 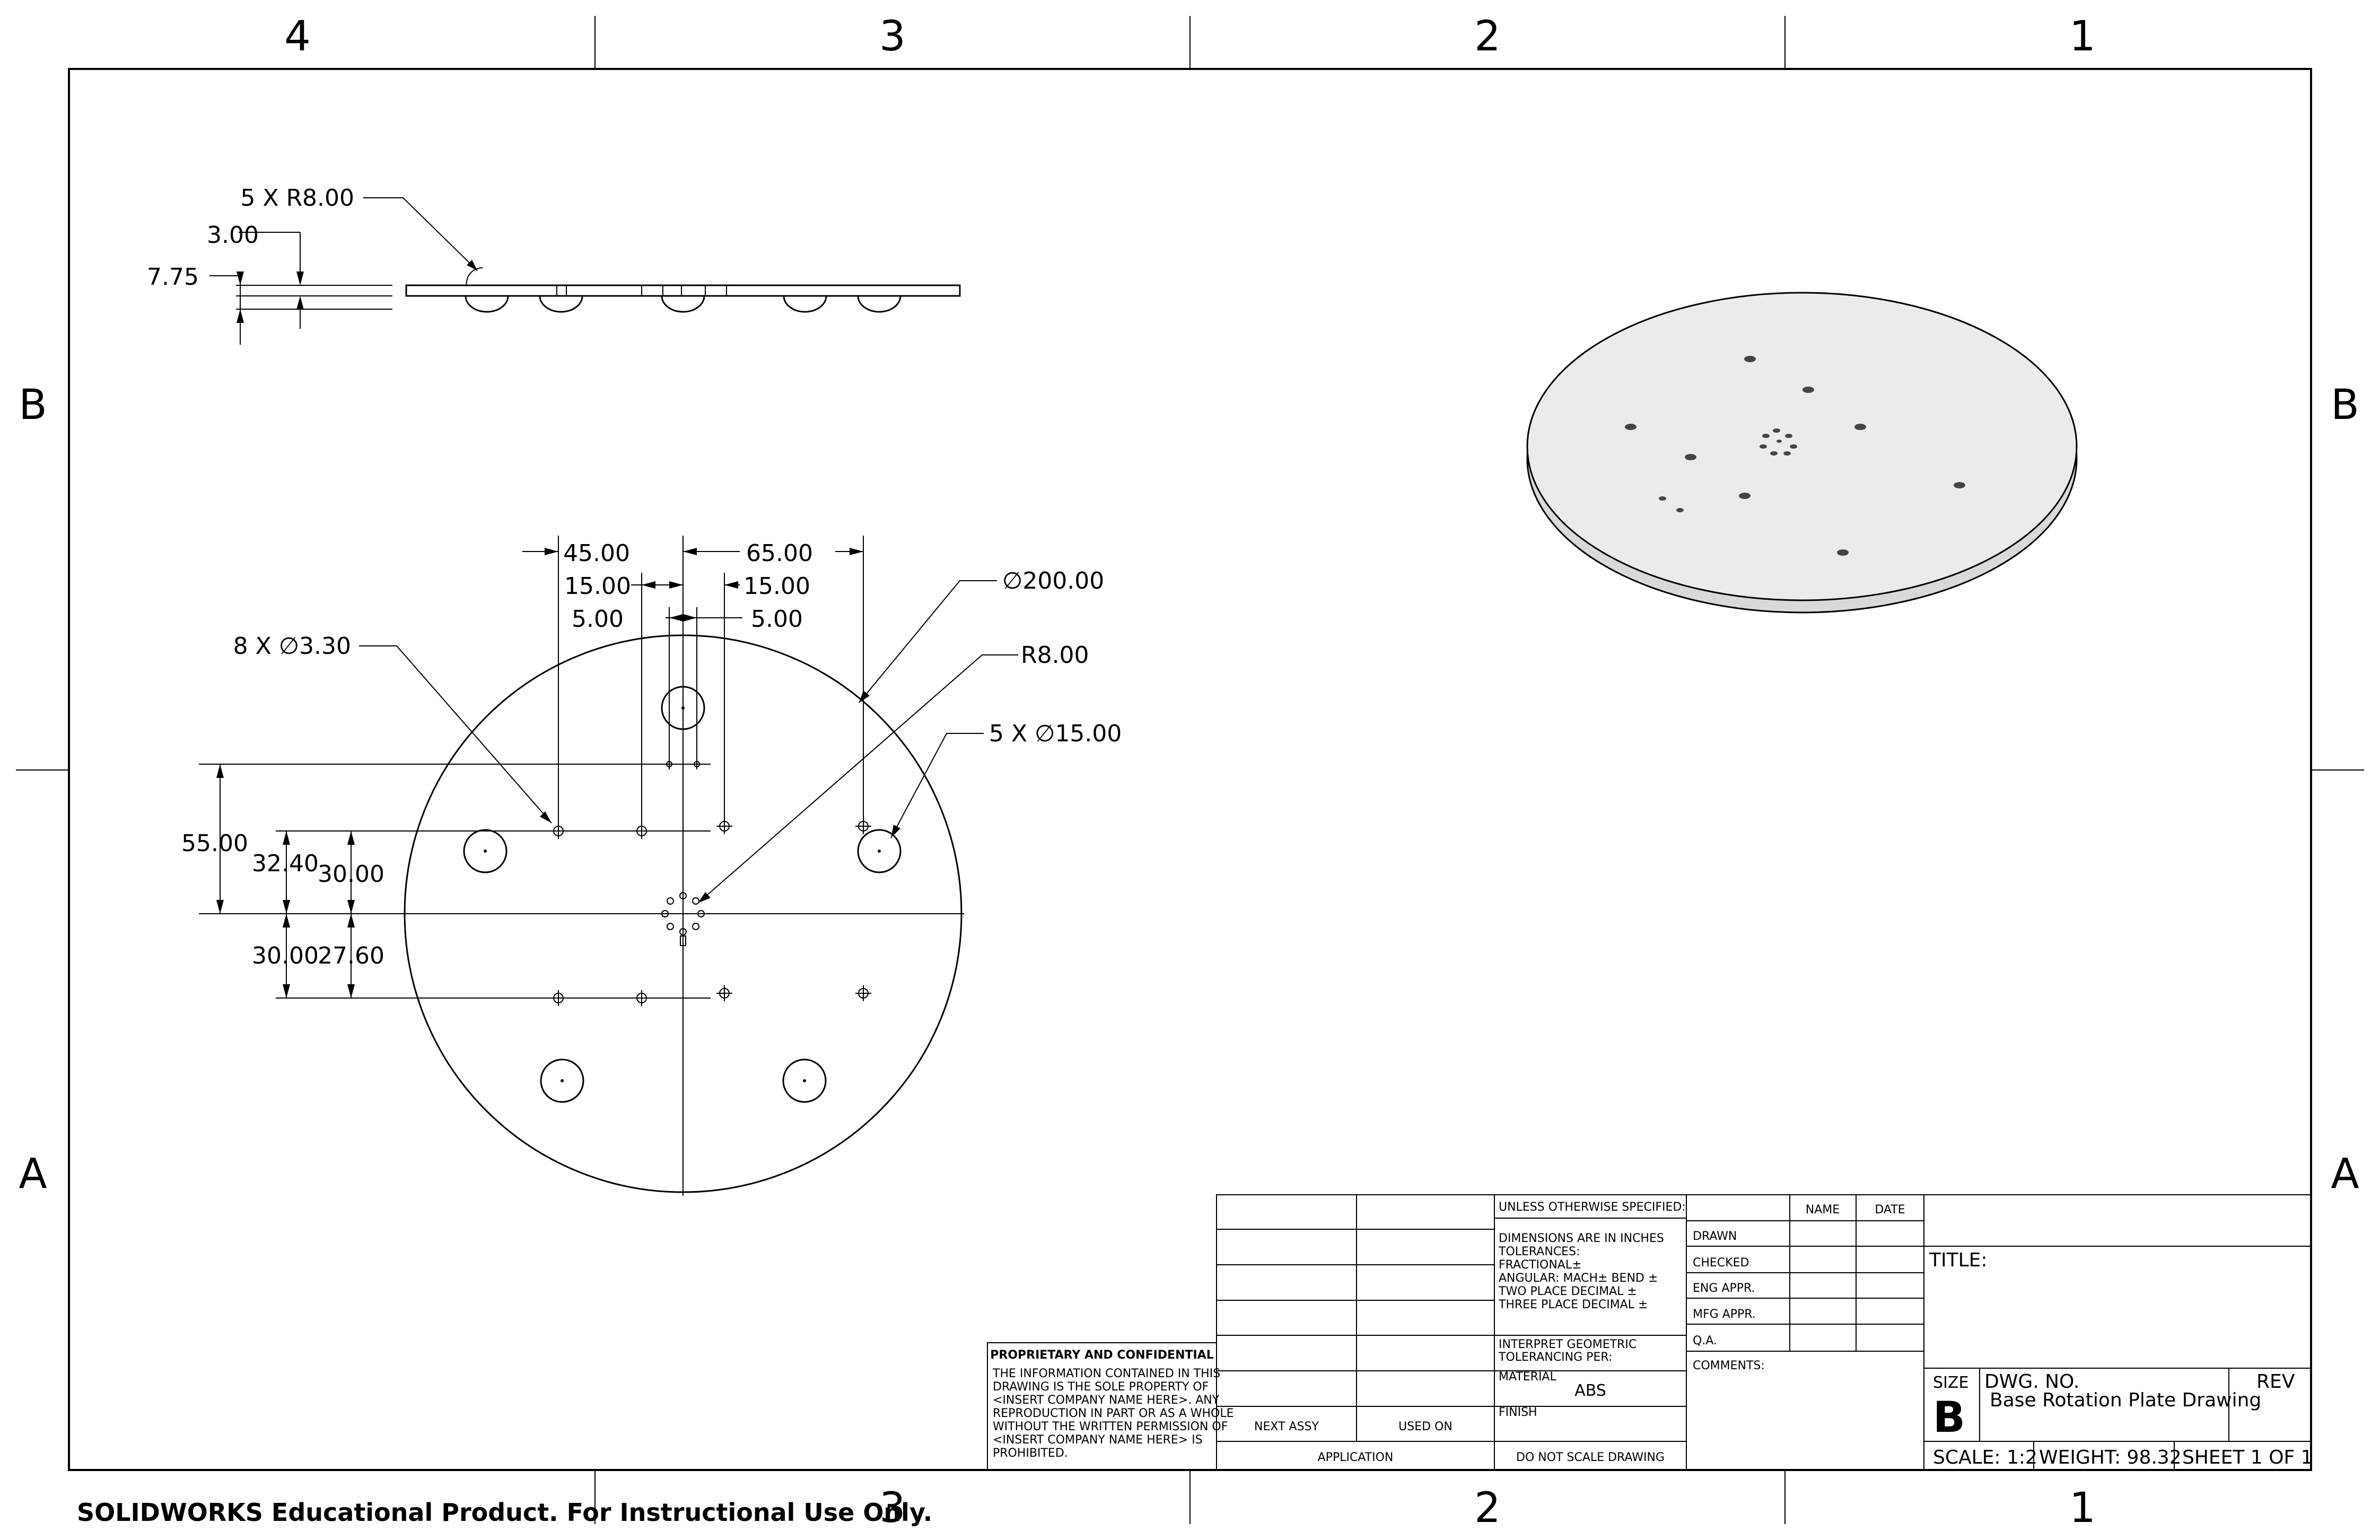 I want to click on dim-5-00-left: 5.00, so click(x=598, y=619).